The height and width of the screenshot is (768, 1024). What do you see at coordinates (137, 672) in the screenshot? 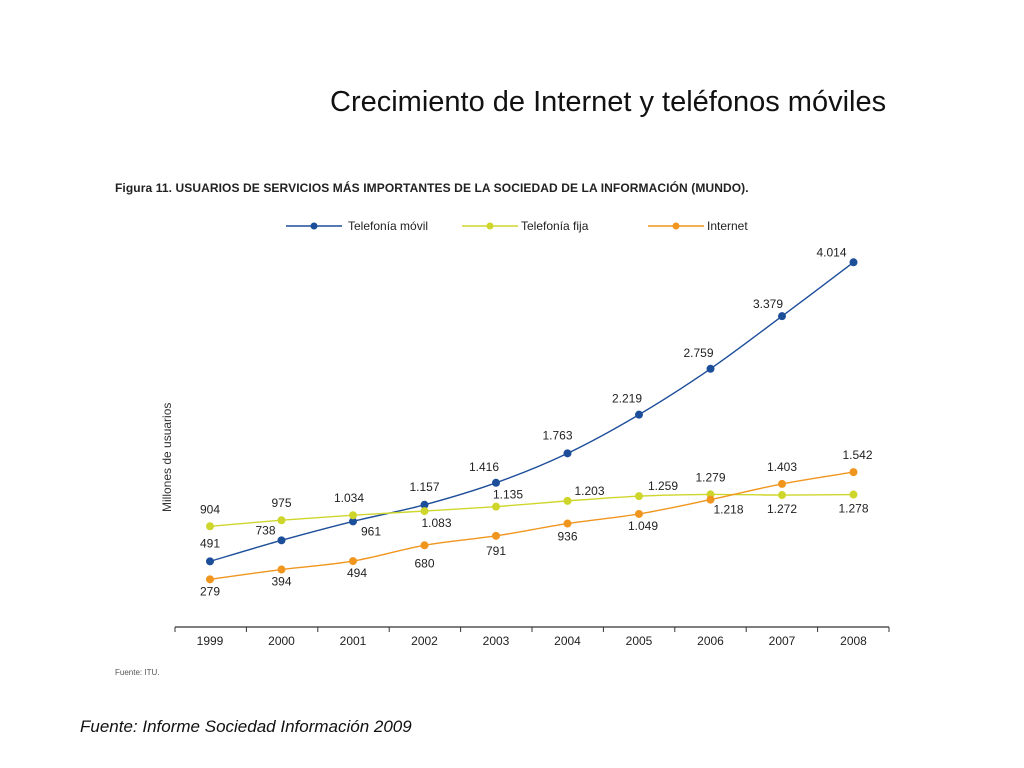
I see `chart-source-note: Fuente: ITU.` at bounding box center [137, 672].